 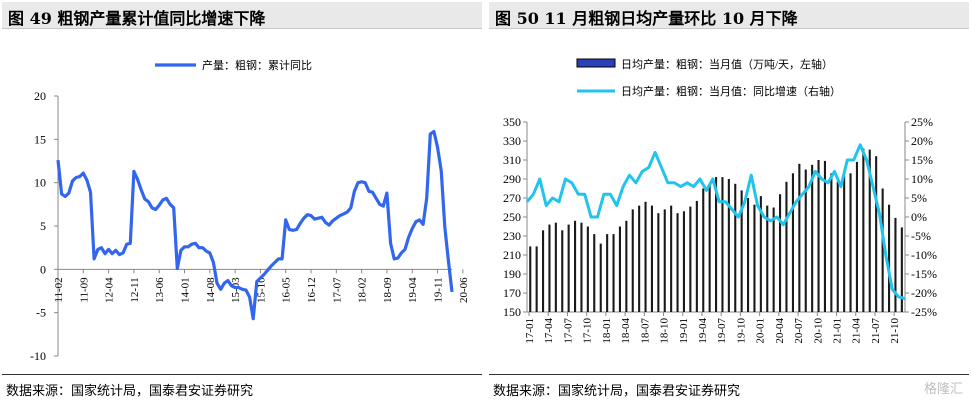 What do you see at coordinates (512, 198) in the screenshot?
I see `left-y-tick-label: 270` at bounding box center [512, 198].